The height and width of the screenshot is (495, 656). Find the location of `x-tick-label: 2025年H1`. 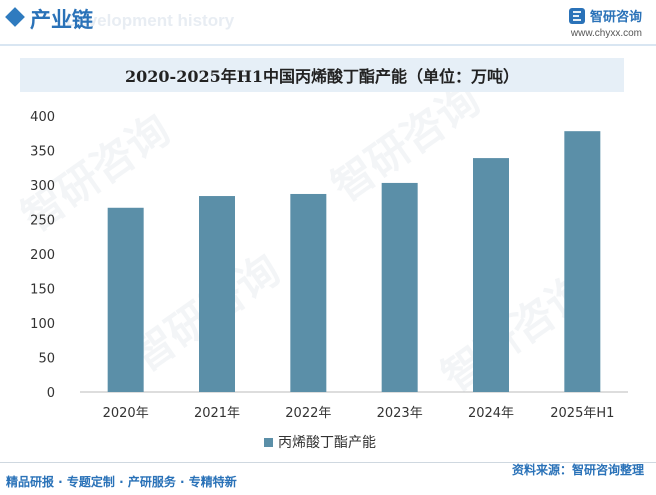

x-tick-label: 2025年H1 is located at coordinates (582, 413).